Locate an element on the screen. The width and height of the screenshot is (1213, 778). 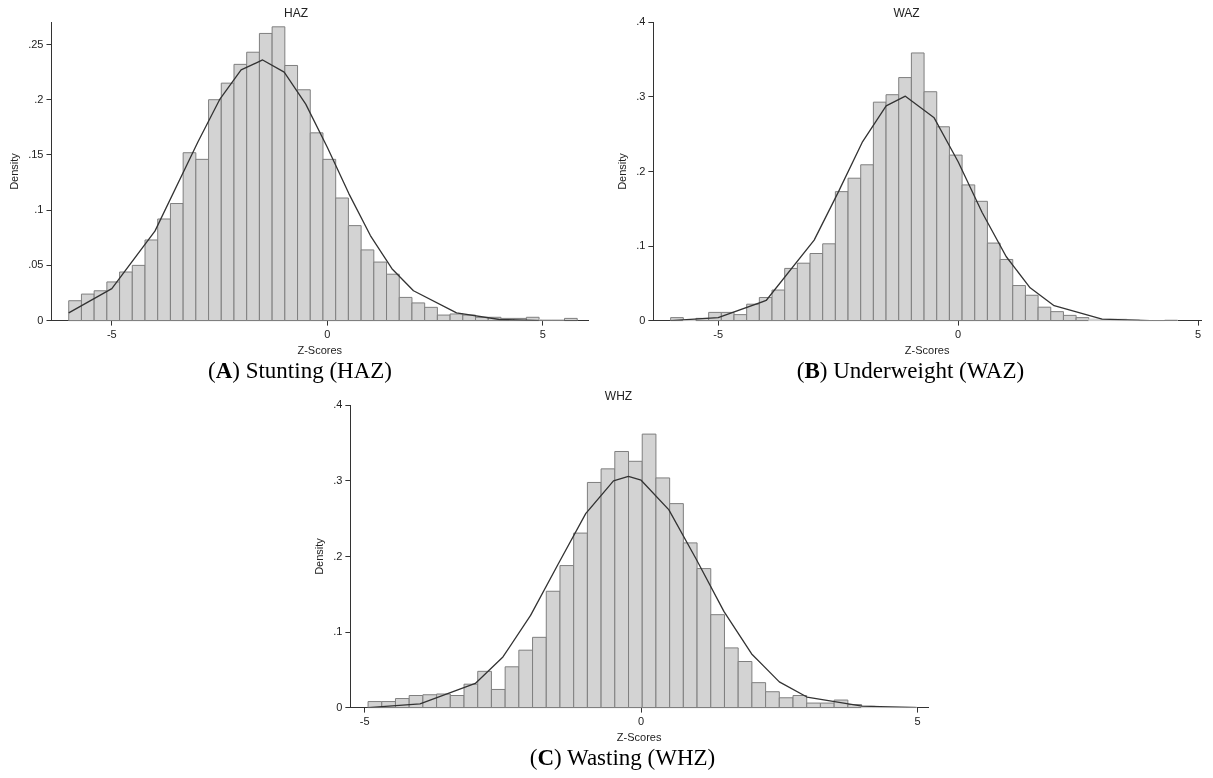
chart-title: WHZ is located at coordinates (618, 395).